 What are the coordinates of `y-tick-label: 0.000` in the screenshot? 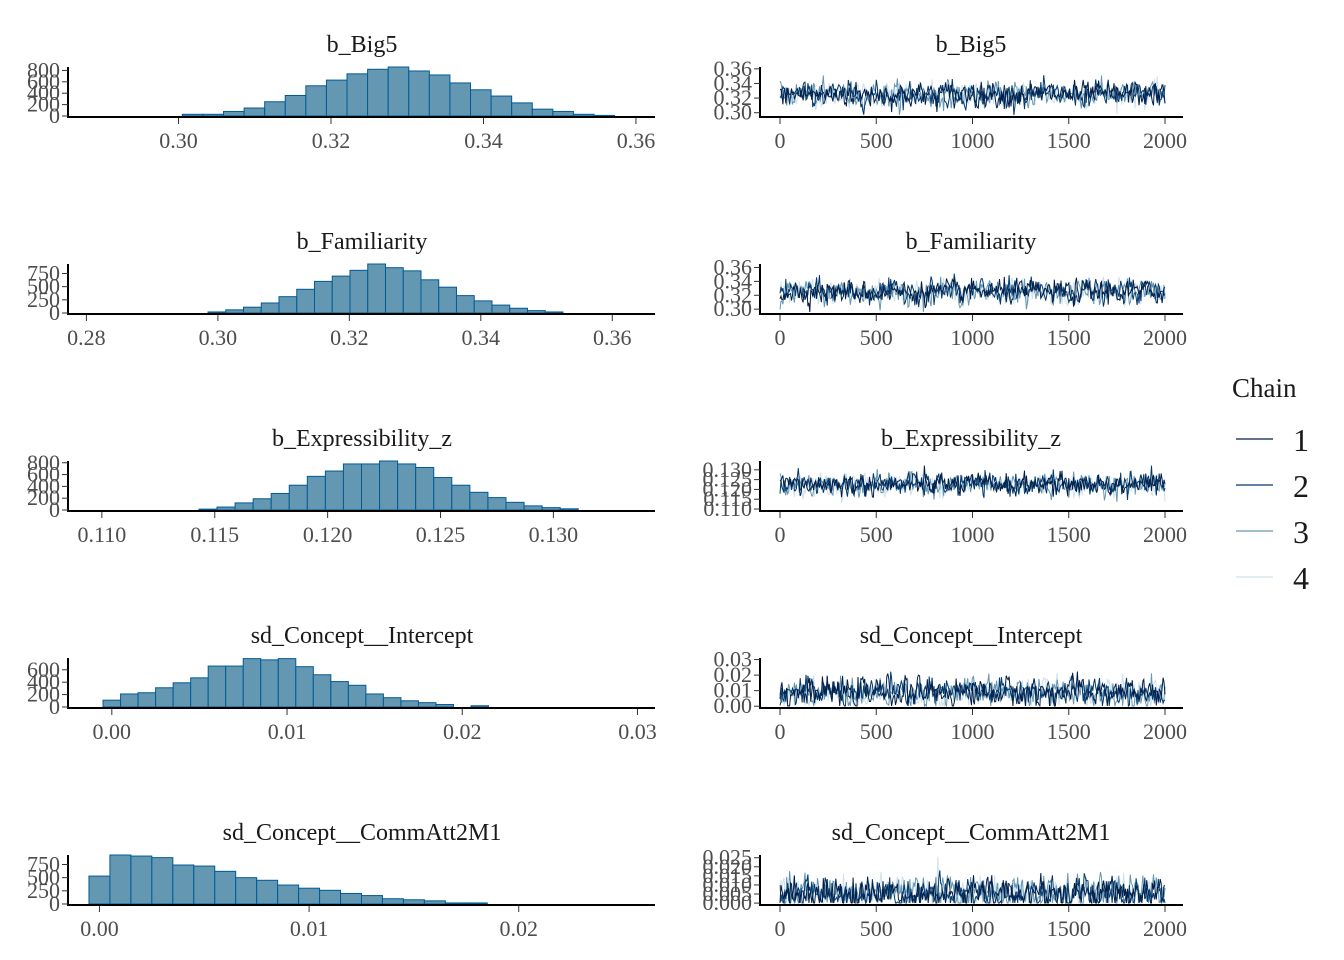 It's located at (728, 902).